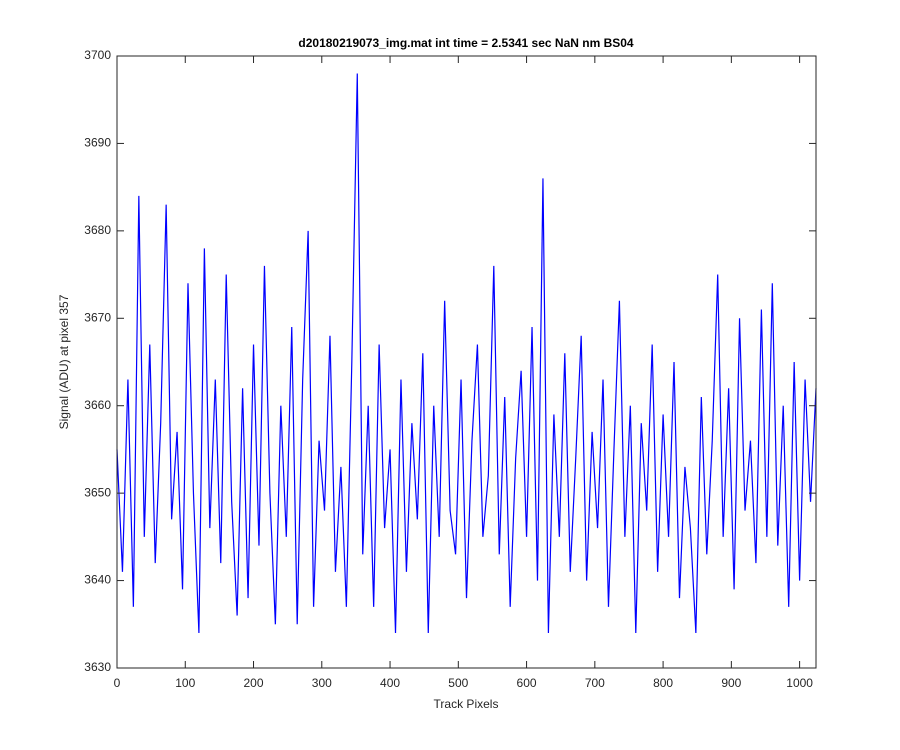 The height and width of the screenshot is (750, 900). What do you see at coordinates (117, 683) in the screenshot?
I see `x-tick-label: 0` at bounding box center [117, 683].